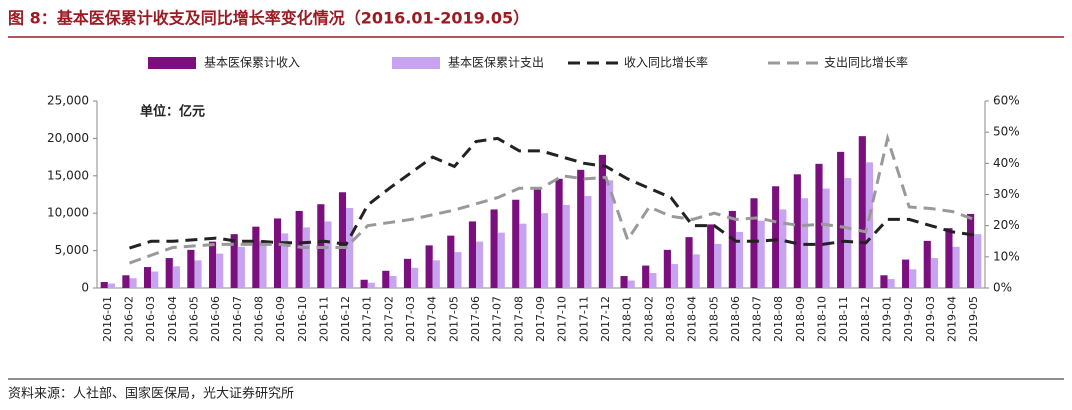 The width and height of the screenshot is (1072, 410). I want to click on y-tick-label: 25,000, so click(68, 101).